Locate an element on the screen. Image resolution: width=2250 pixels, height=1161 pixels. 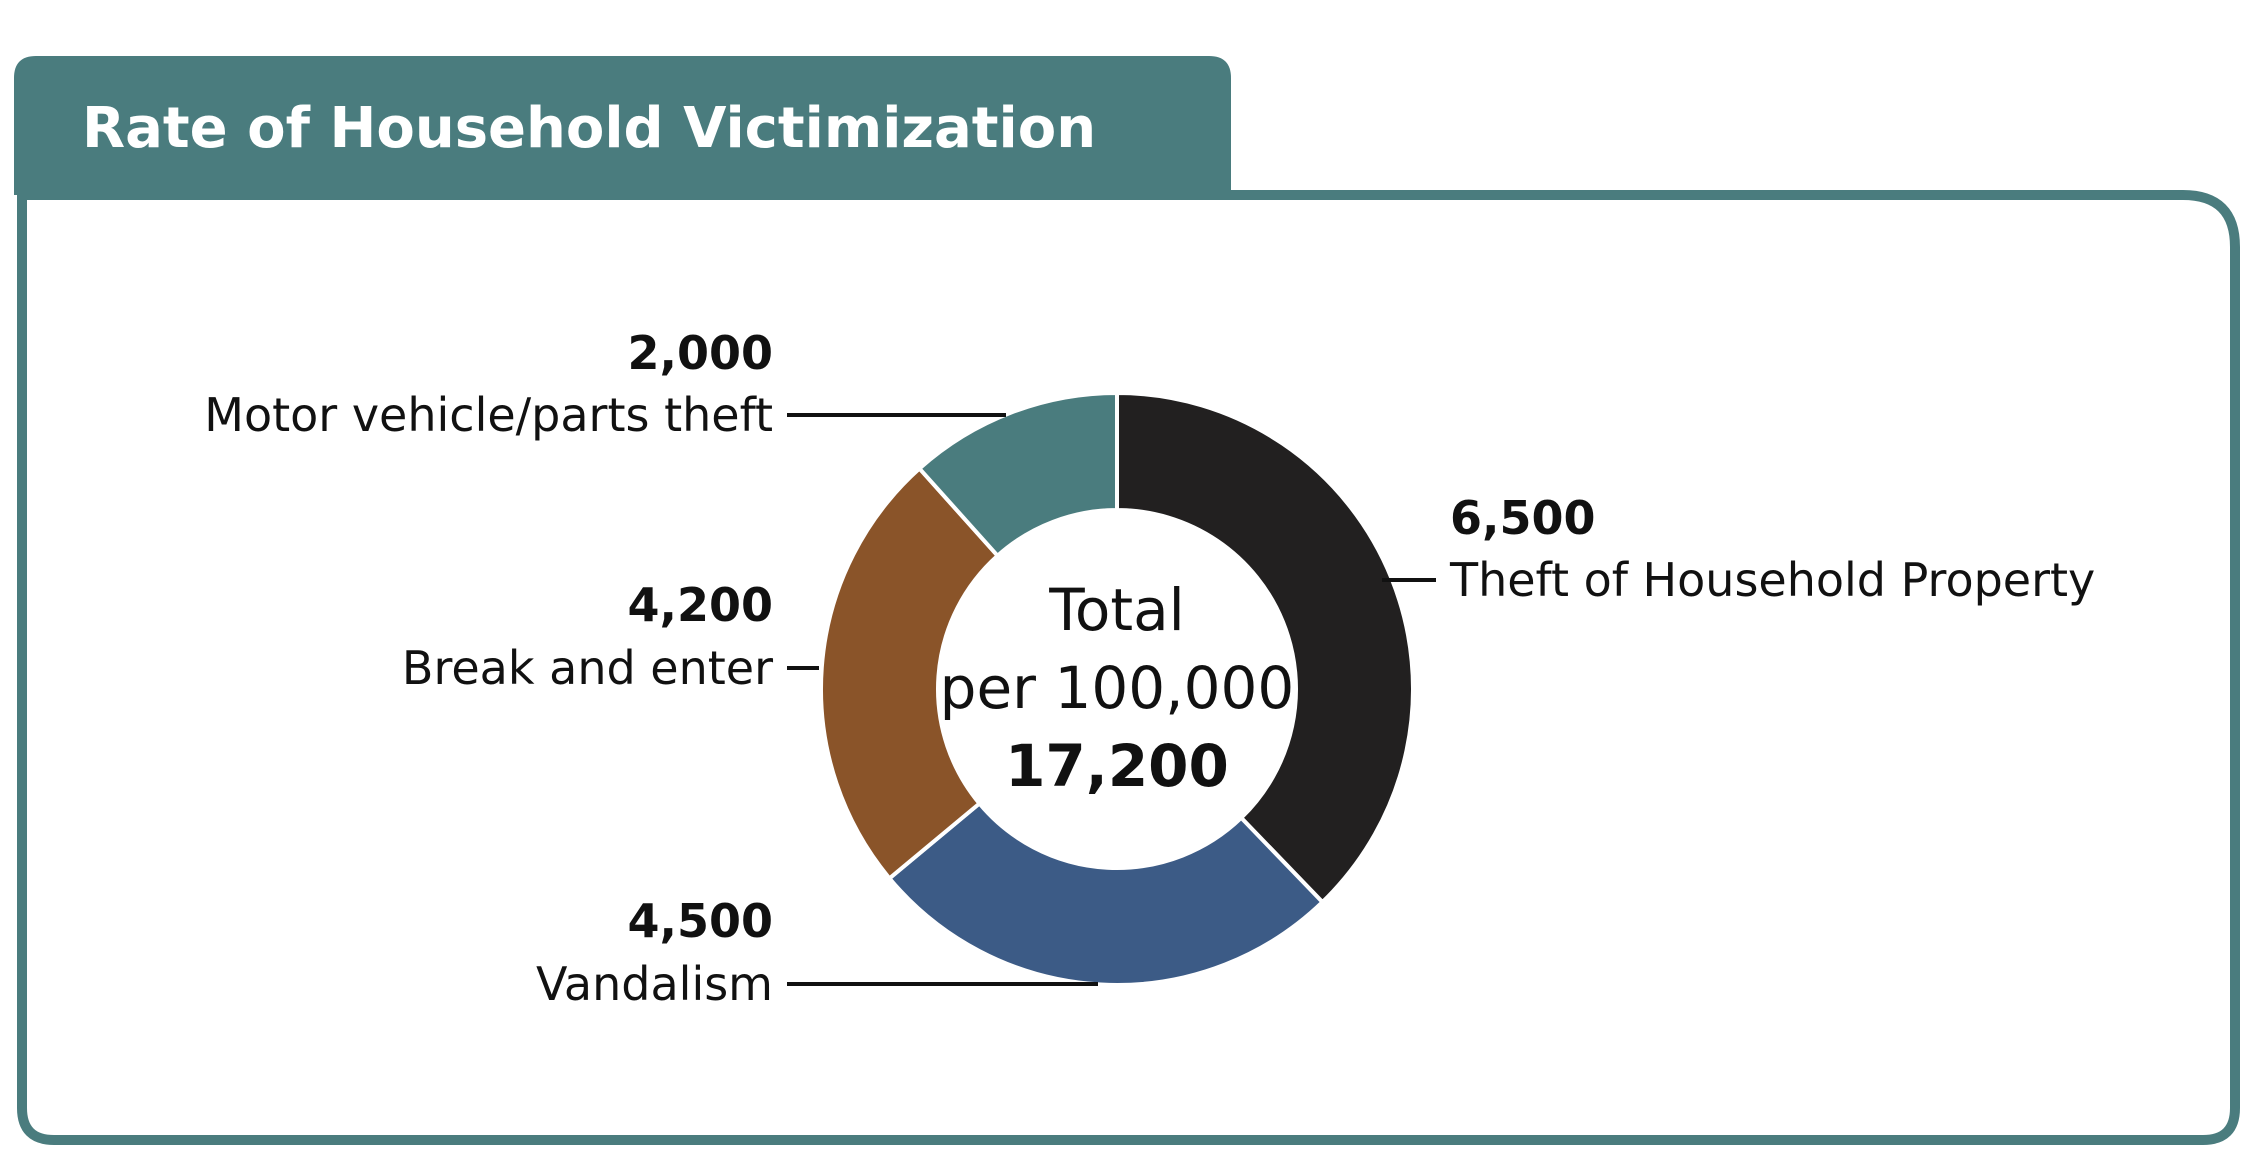
value-label-vandalism: 4,500 is located at coordinates (700, 921).